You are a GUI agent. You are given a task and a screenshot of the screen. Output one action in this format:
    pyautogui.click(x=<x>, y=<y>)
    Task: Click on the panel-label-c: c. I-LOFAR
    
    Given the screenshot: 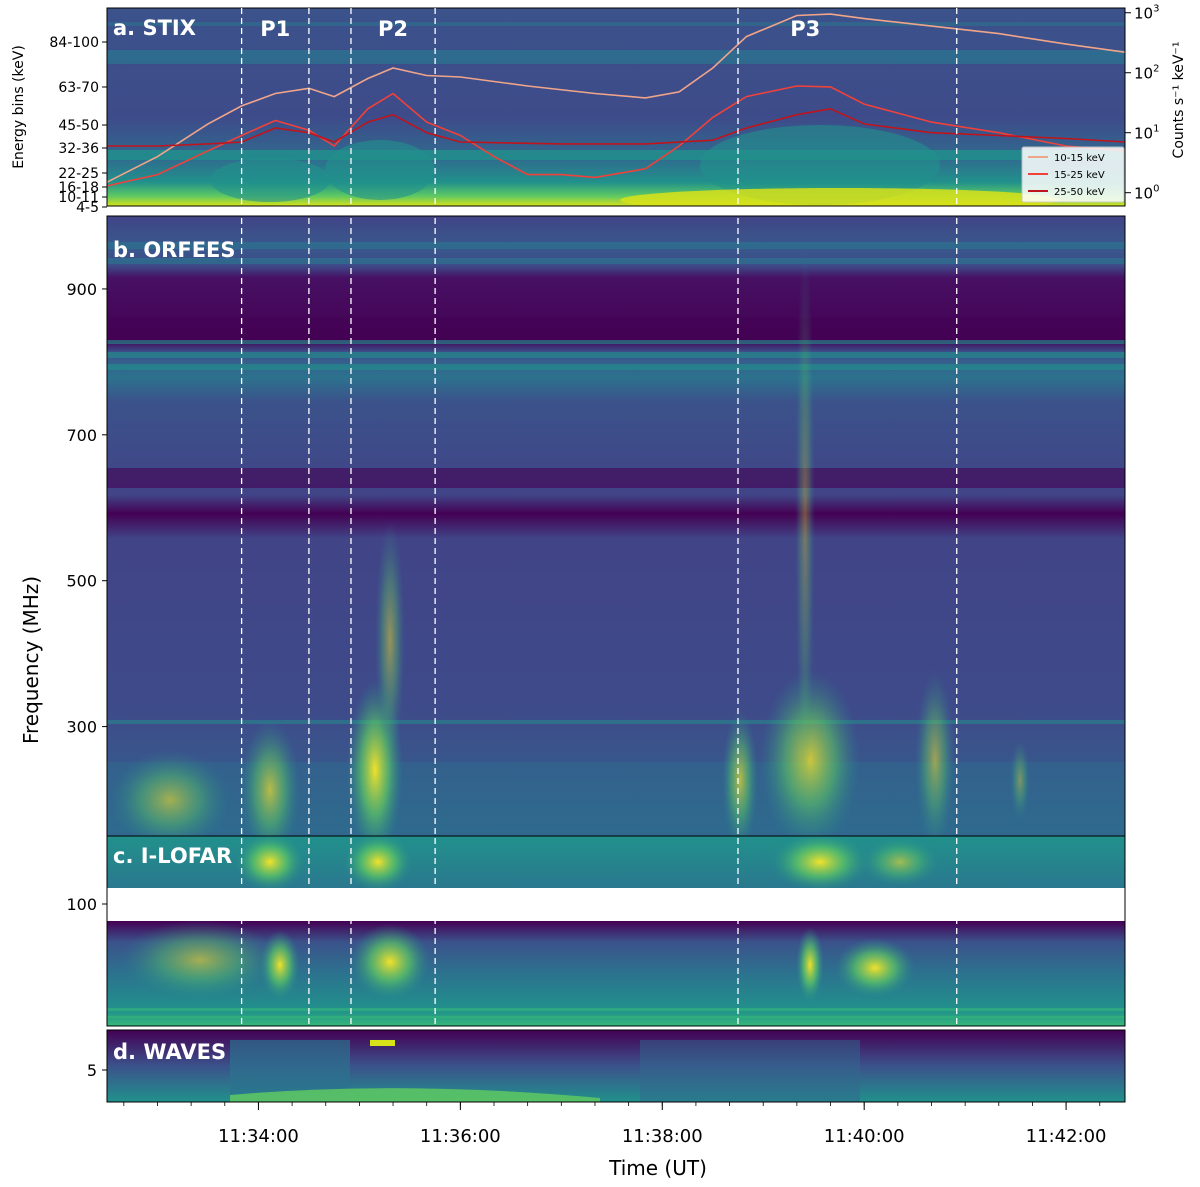 What is the action you would take?
    pyautogui.click(x=172, y=856)
    